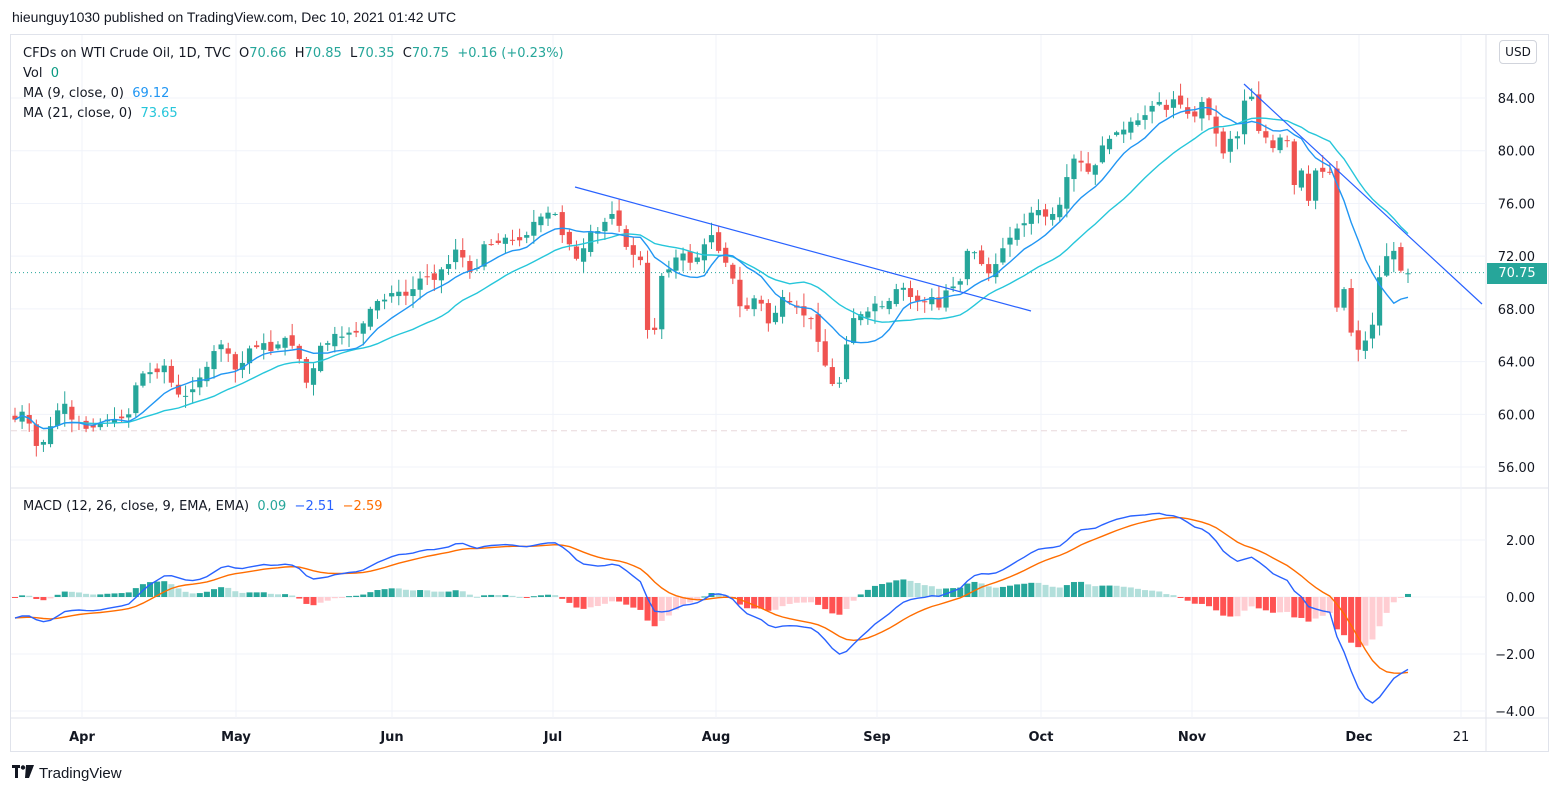 The width and height of the screenshot is (1561, 797). I want to click on tradingview-logo: TradingView, so click(67, 773).